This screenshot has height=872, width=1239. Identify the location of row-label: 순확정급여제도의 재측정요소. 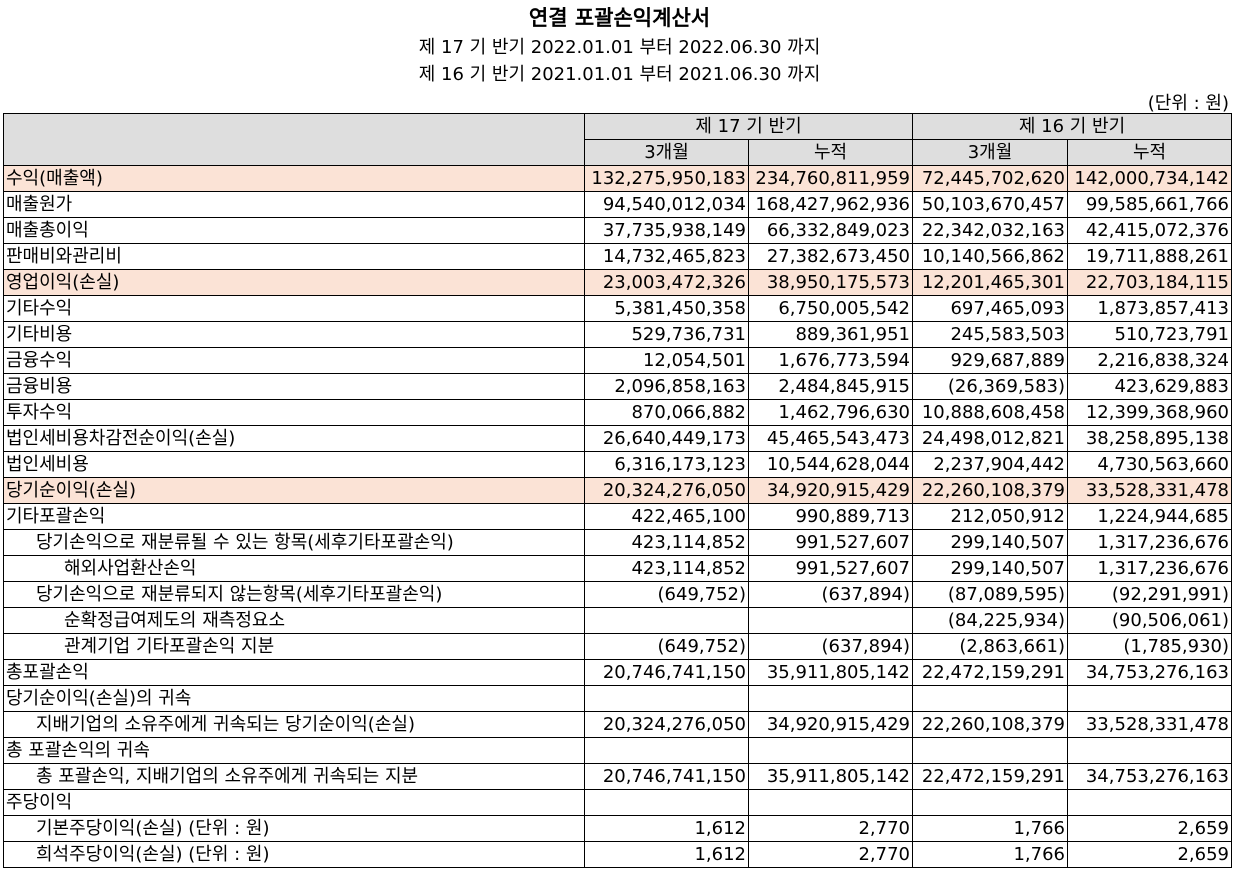
(294, 620).